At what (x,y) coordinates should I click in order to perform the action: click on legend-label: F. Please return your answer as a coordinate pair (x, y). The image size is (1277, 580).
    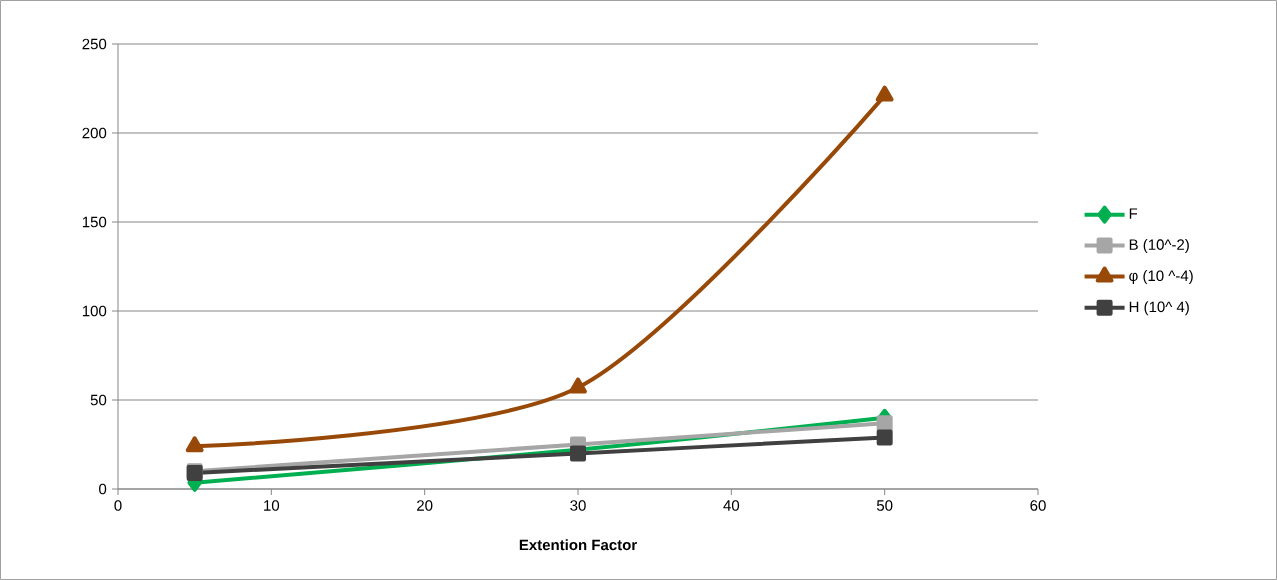
    Looking at the image, I should click on (1133, 213).